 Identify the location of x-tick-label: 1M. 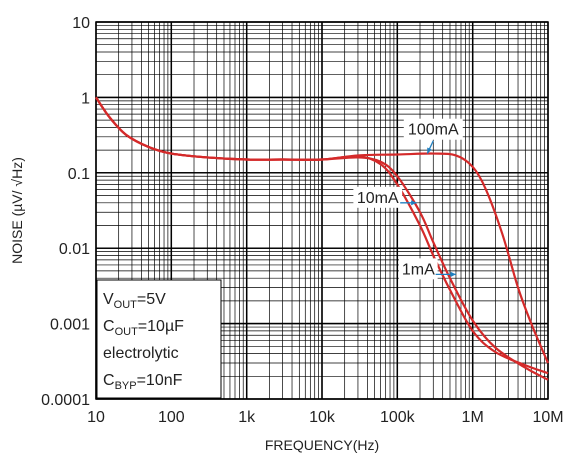
(473, 417).